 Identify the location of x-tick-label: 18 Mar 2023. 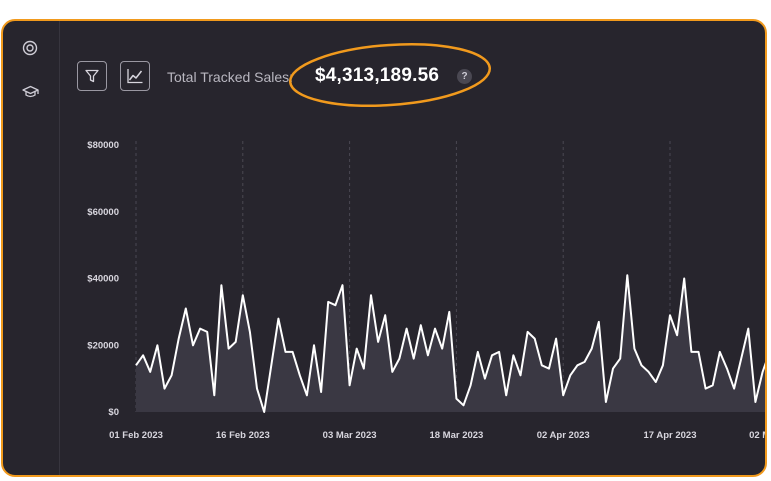
(456, 435).